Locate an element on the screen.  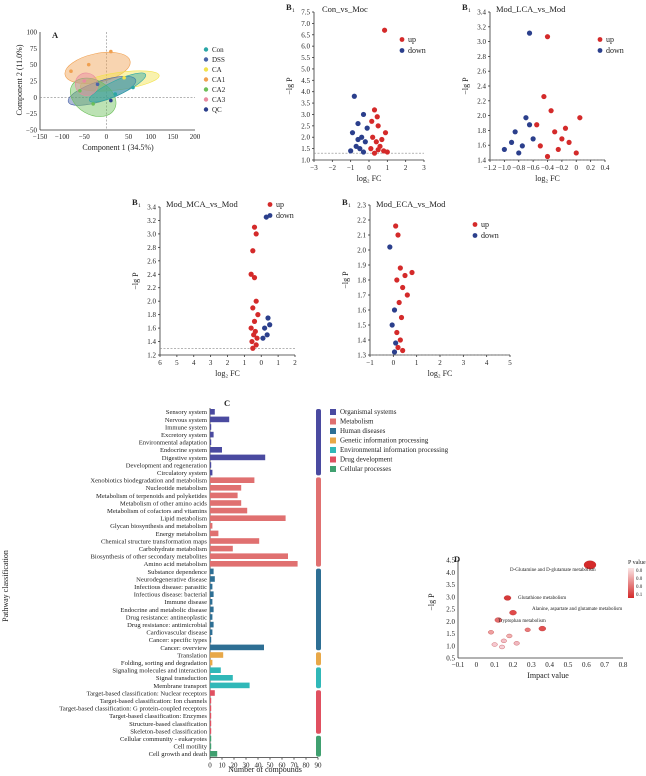
colorbar is located at coordinates (631, 583).